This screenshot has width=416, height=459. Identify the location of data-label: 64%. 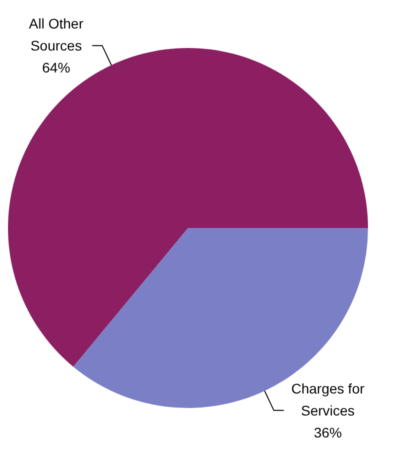
(56, 68).